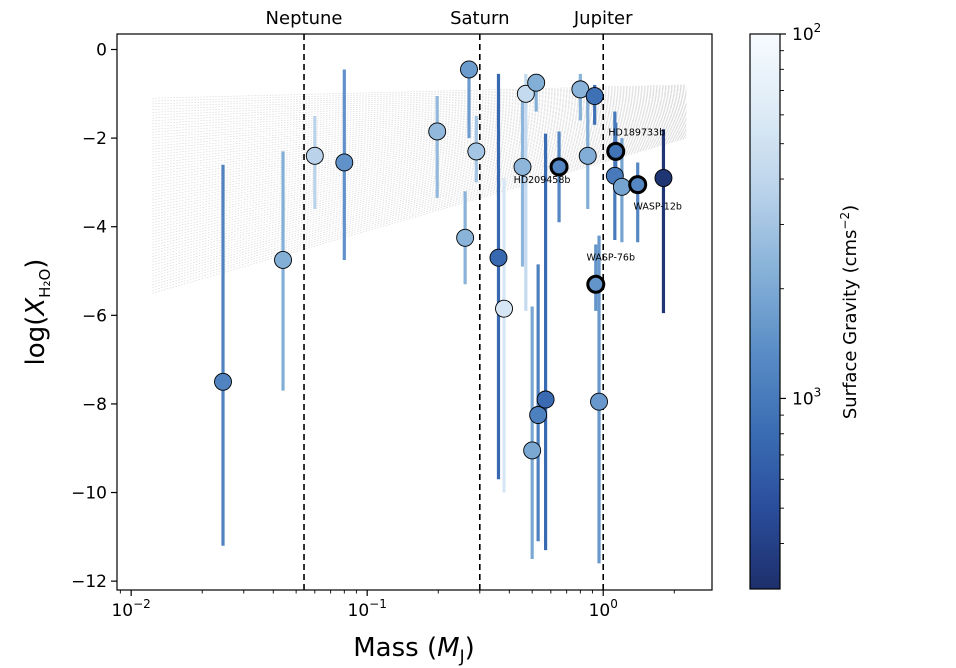 The height and width of the screenshot is (668, 956). Describe the element at coordinates (800, 282) in the screenshot. I see `colorbar-ticks: 10² 10³` at that location.